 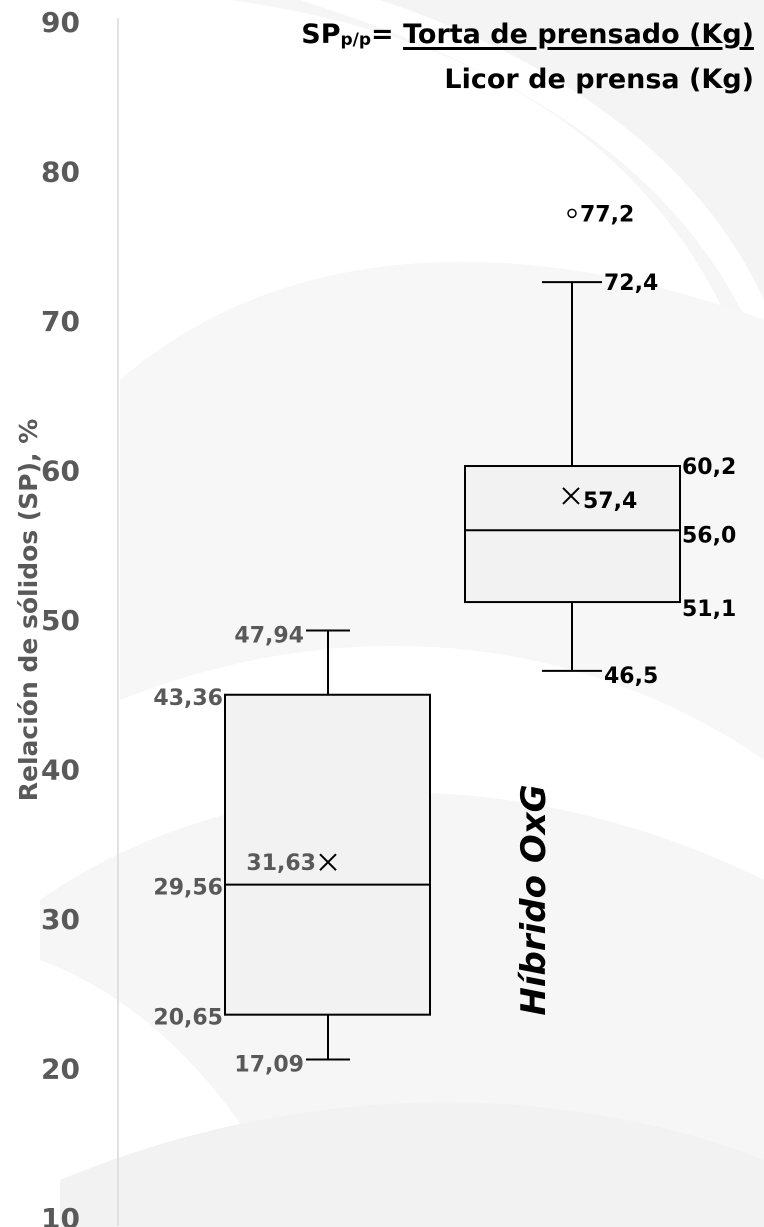 What do you see at coordinates (188, 888) in the screenshot?
I see `label-median: 29,56` at bounding box center [188, 888].